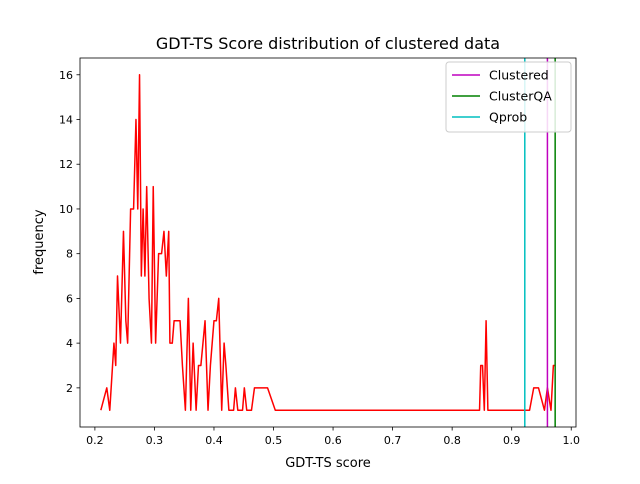 This screenshot has height=484, width=640. Describe the element at coordinates (95, 440) in the screenshot. I see `x-tick-label: 0.2` at that location.